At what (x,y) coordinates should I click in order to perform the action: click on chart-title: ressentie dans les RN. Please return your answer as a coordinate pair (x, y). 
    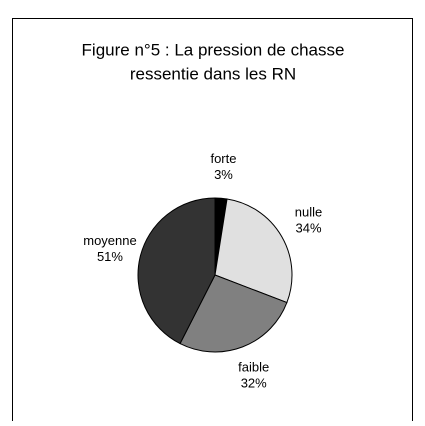
    Looking at the image, I should click on (213, 73).